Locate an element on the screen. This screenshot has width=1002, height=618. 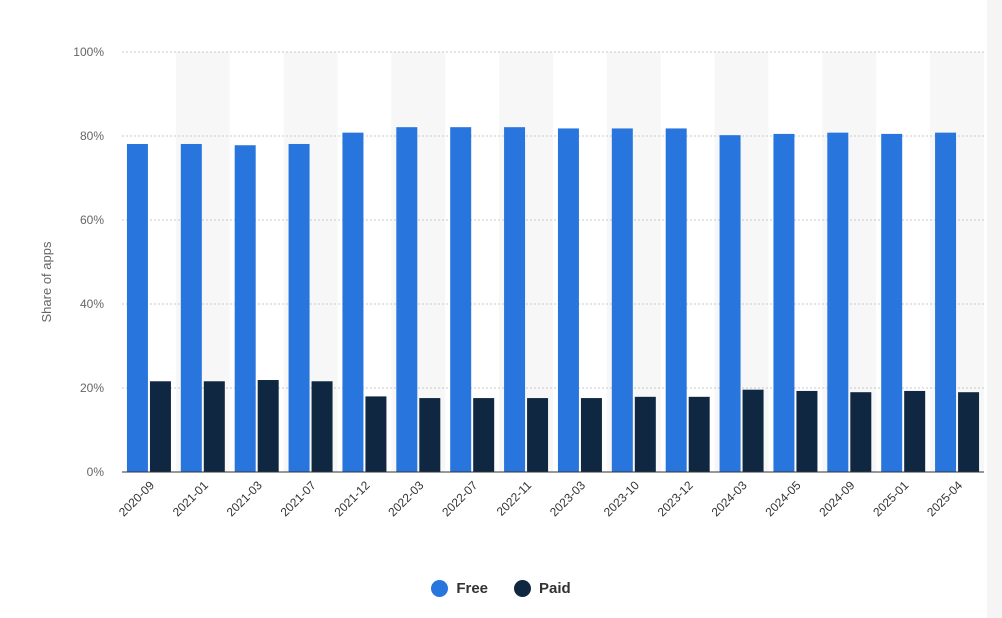
x-tick-label: 2023-10 is located at coordinates (621, 498).